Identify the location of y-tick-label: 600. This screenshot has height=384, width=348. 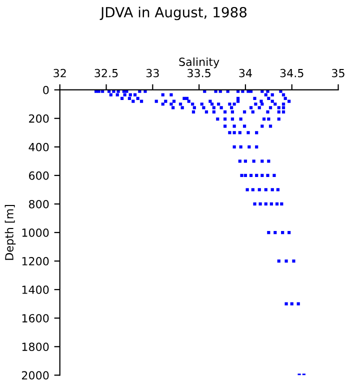
(39, 175).